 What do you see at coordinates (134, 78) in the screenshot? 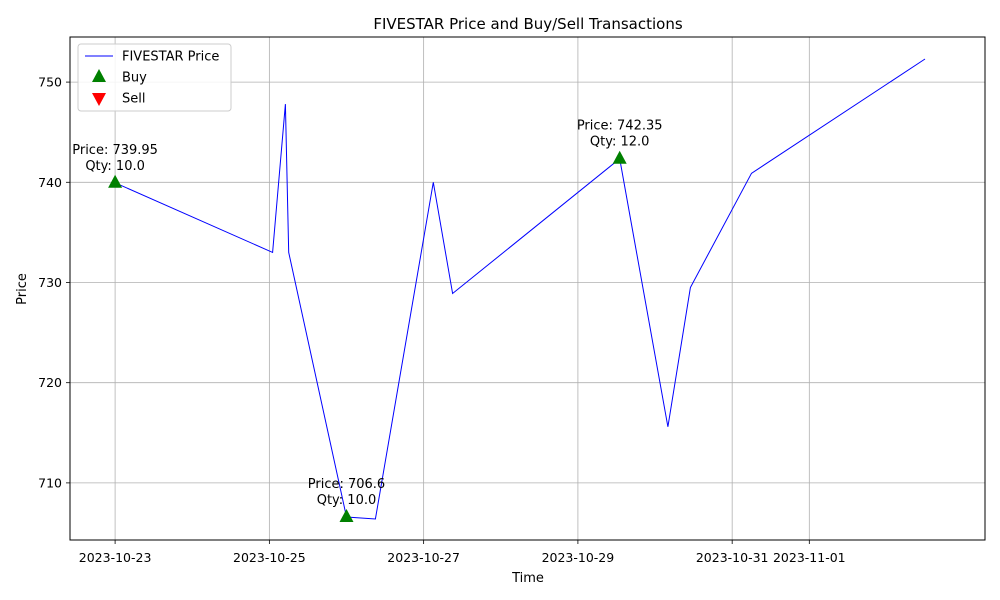
I see `legend-label: Buy` at bounding box center [134, 78].